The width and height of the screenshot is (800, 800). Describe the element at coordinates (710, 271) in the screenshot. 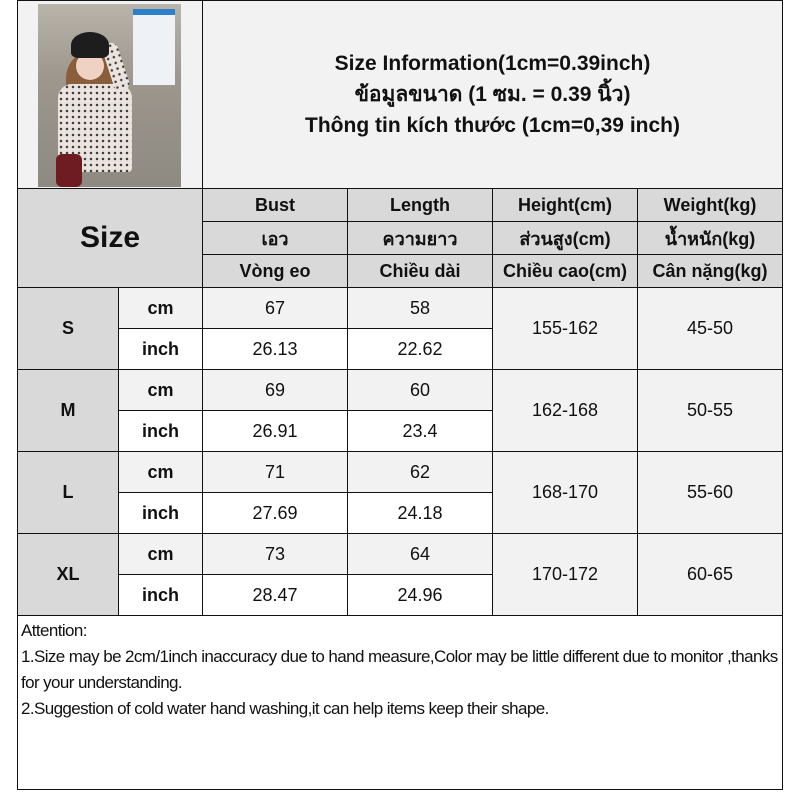

I see `col-header-weight-vi: Cân nặng(kg)` at that location.